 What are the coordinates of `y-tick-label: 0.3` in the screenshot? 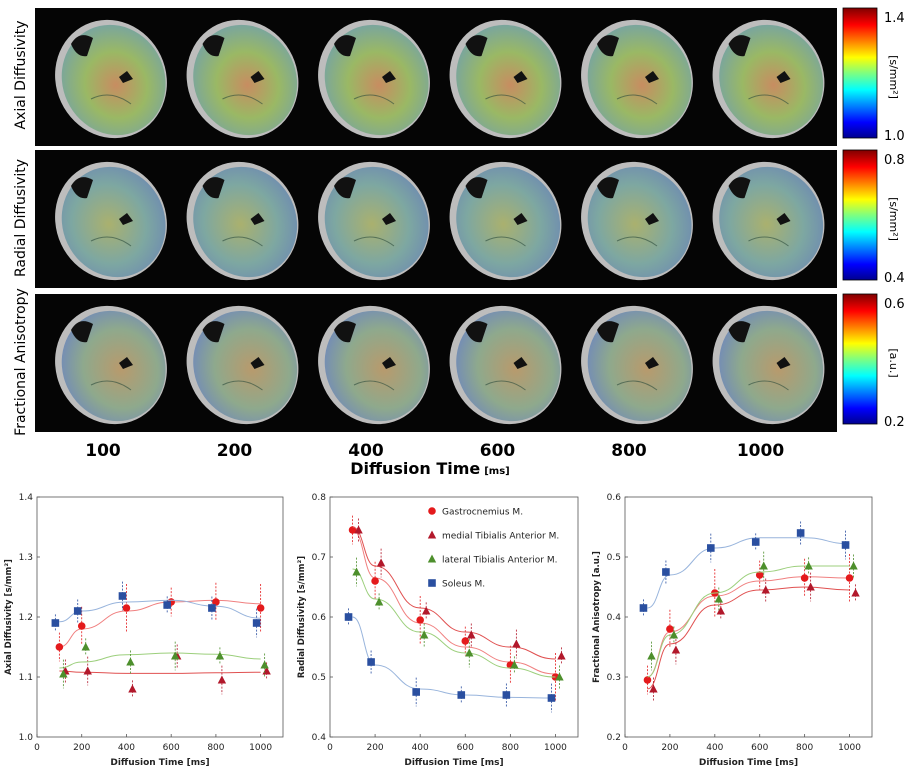 It's located at (614, 678).